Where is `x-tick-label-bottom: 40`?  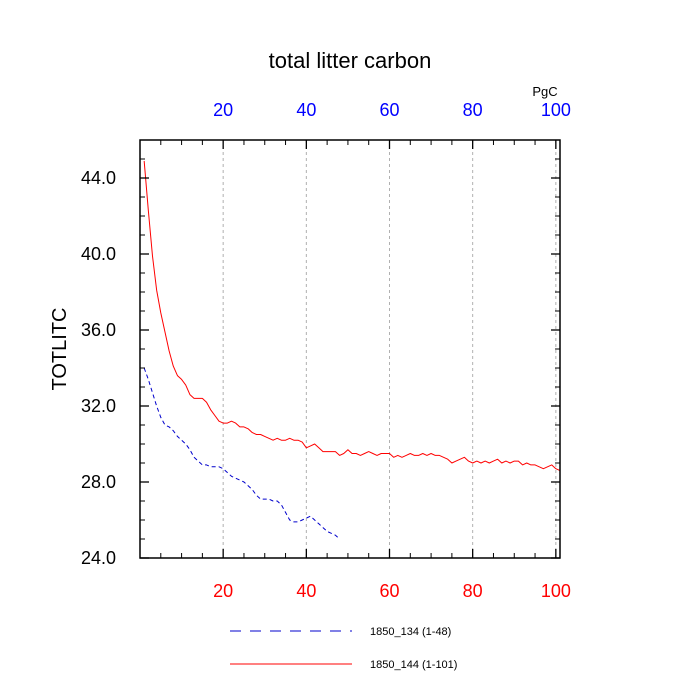 x-tick-label-bottom: 40 is located at coordinates (306, 591).